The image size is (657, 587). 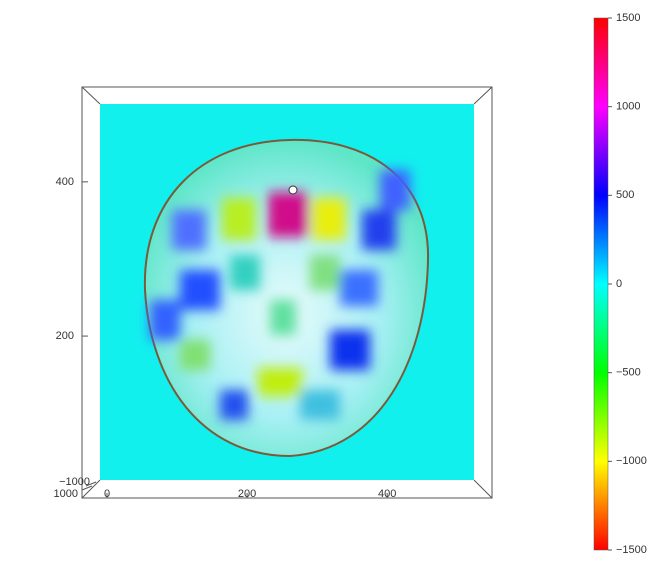 I want to click on x-tick-label: 0, so click(x=107, y=494).